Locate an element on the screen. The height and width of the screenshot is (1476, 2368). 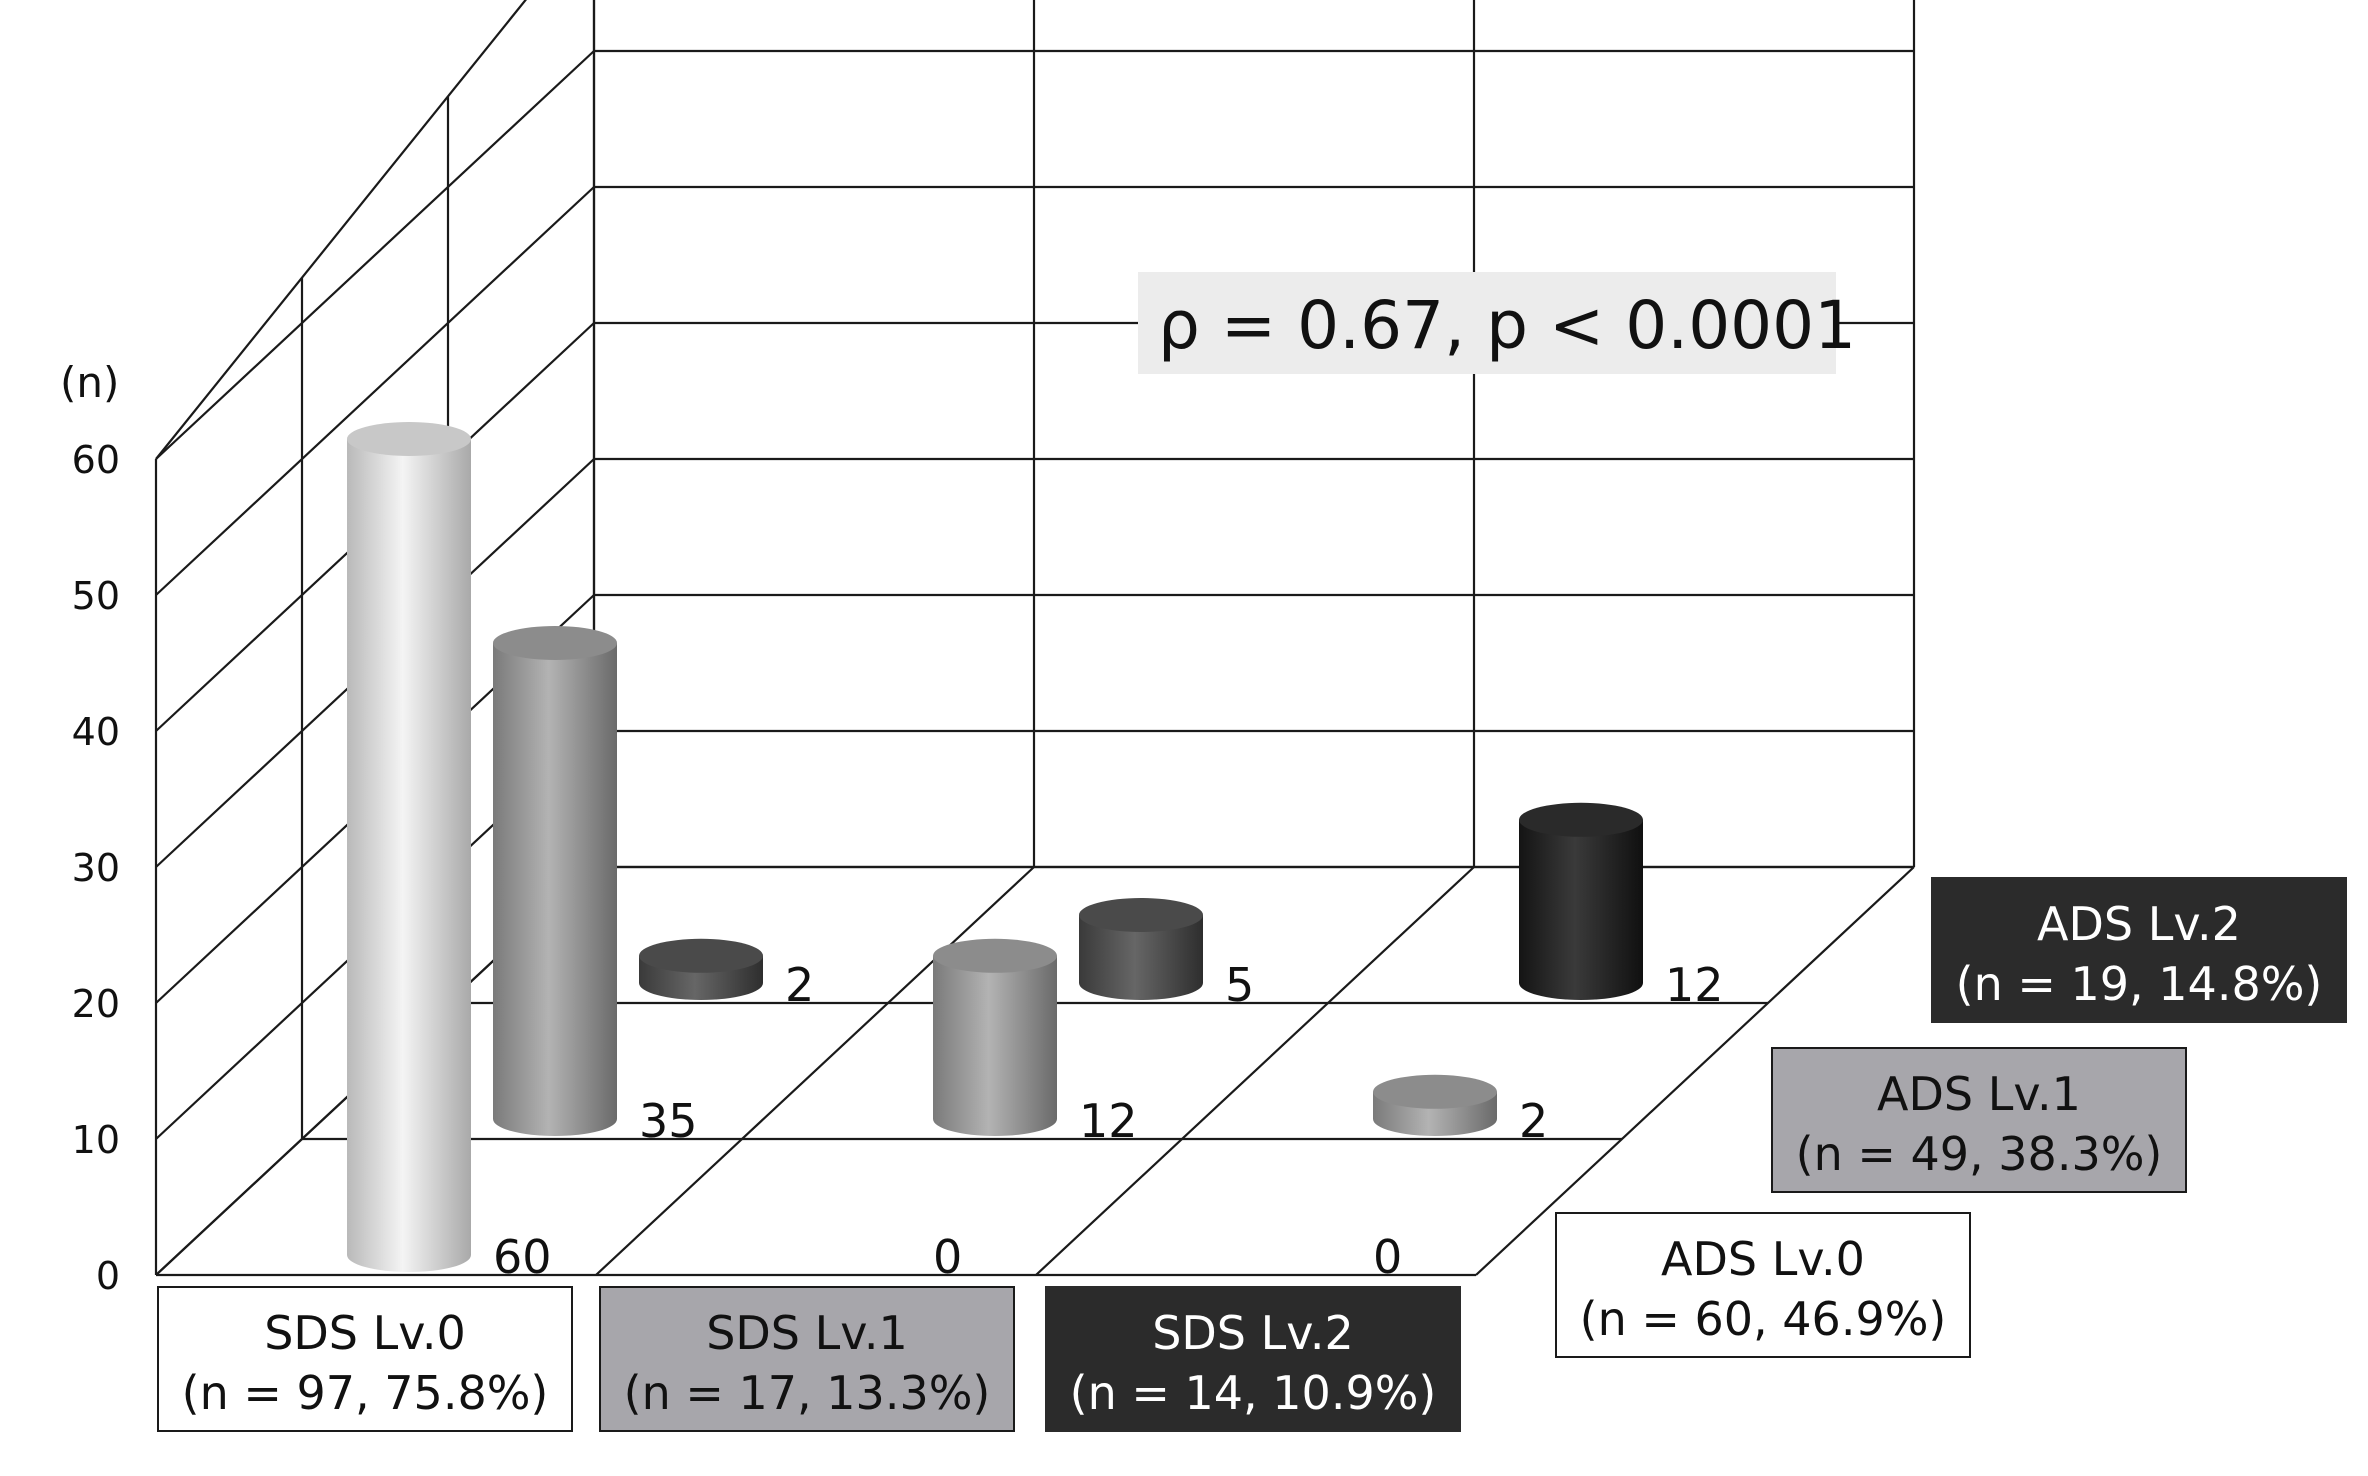
box-detail: (n = 49, 38.3%) is located at coordinates (1979, 1154).